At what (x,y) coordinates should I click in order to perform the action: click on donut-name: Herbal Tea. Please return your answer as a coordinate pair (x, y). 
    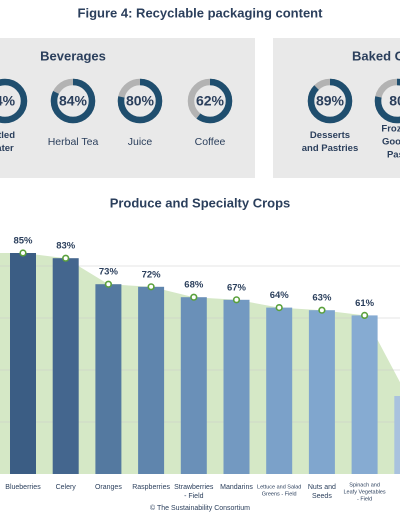
    Looking at the image, I should click on (73, 142).